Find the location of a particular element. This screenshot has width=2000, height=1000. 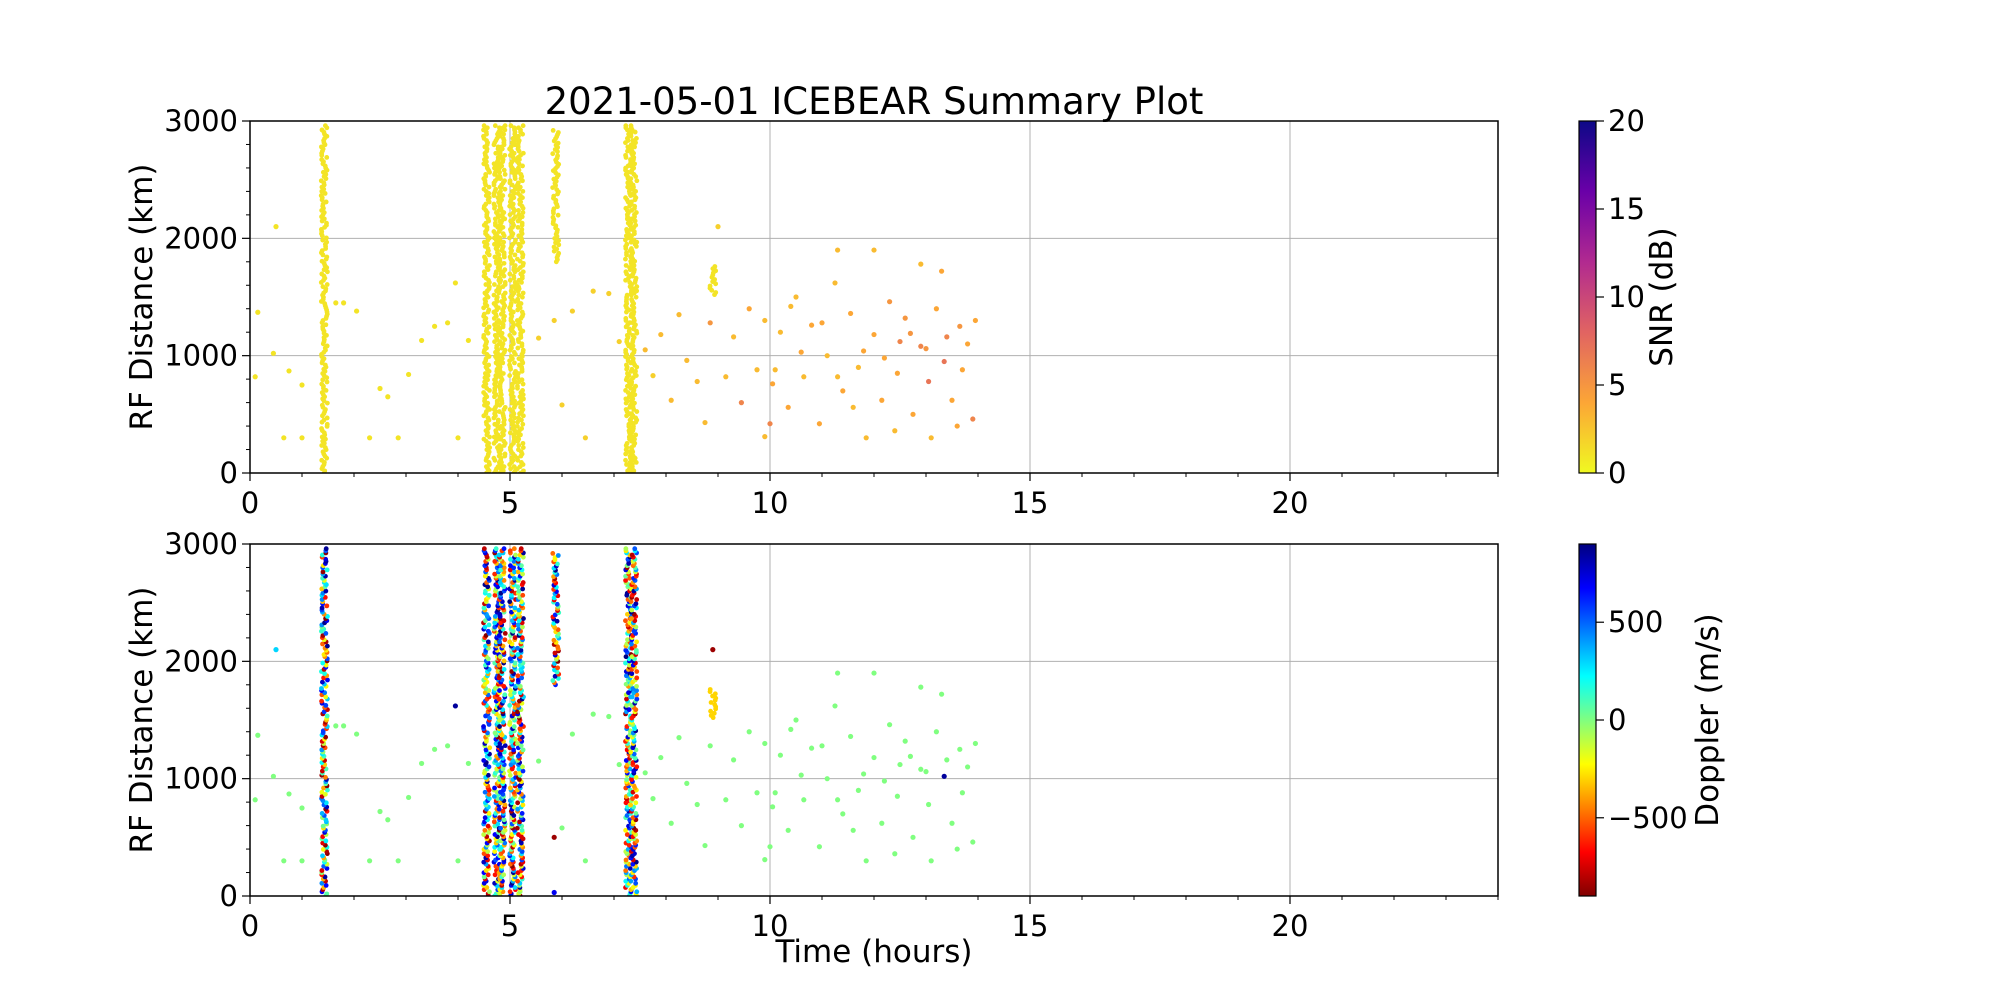

x-tick-label: 10 is located at coordinates (770, 926).